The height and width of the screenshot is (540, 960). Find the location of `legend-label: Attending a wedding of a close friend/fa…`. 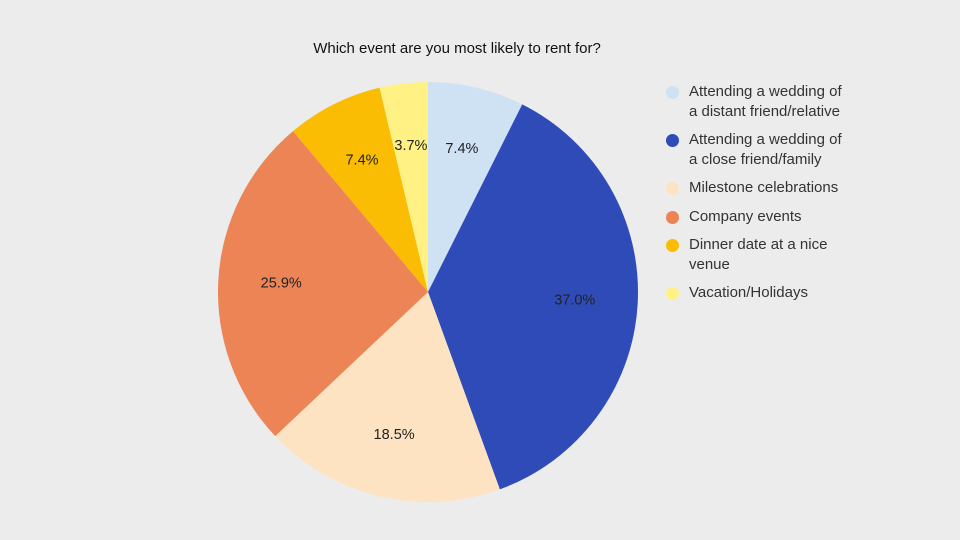

legend-label: Attending a wedding of a close friend/fa… is located at coordinates (765, 149).